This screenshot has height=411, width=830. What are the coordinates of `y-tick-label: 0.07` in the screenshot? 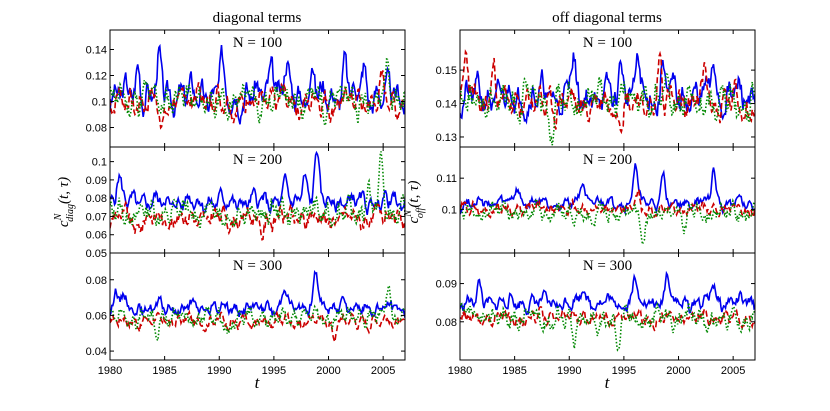 It's located at (96, 217).